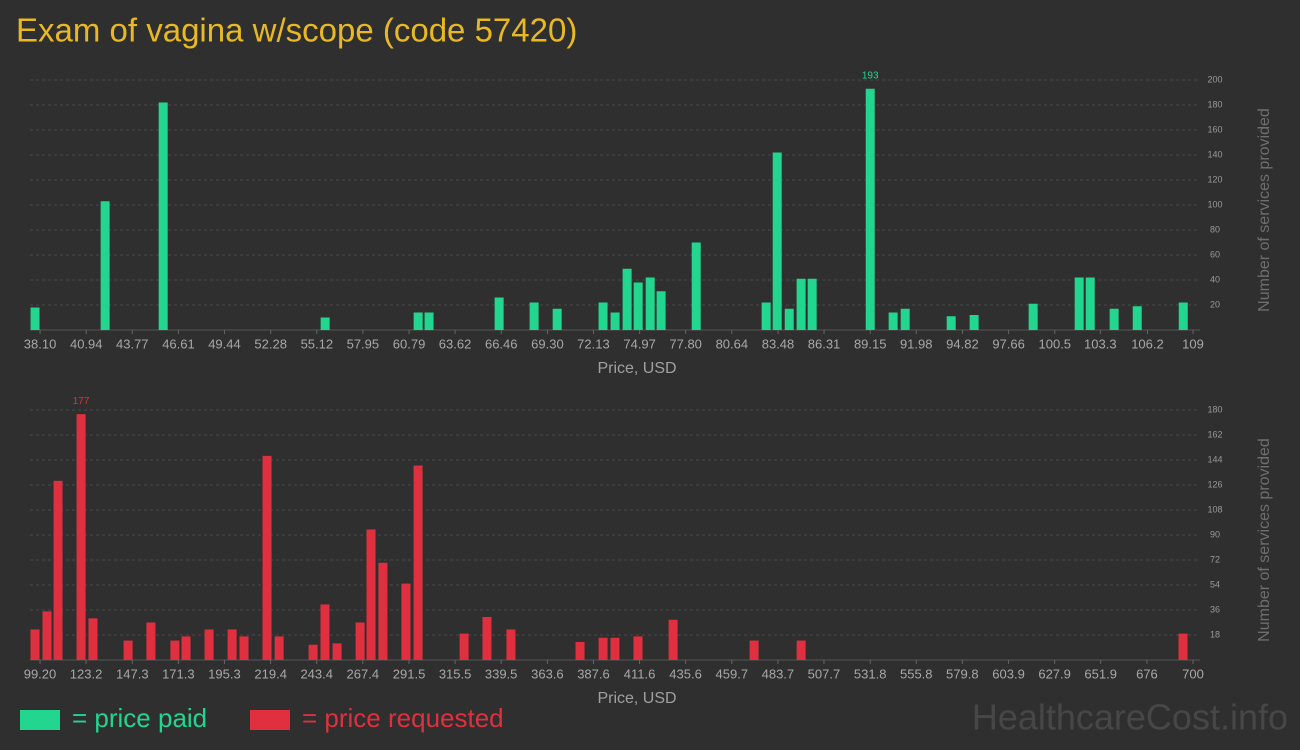 The width and height of the screenshot is (1300, 750). Describe the element at coordinates (1054, 673) in the screenshot. I see `x-tick-label: 627.9` at that location.